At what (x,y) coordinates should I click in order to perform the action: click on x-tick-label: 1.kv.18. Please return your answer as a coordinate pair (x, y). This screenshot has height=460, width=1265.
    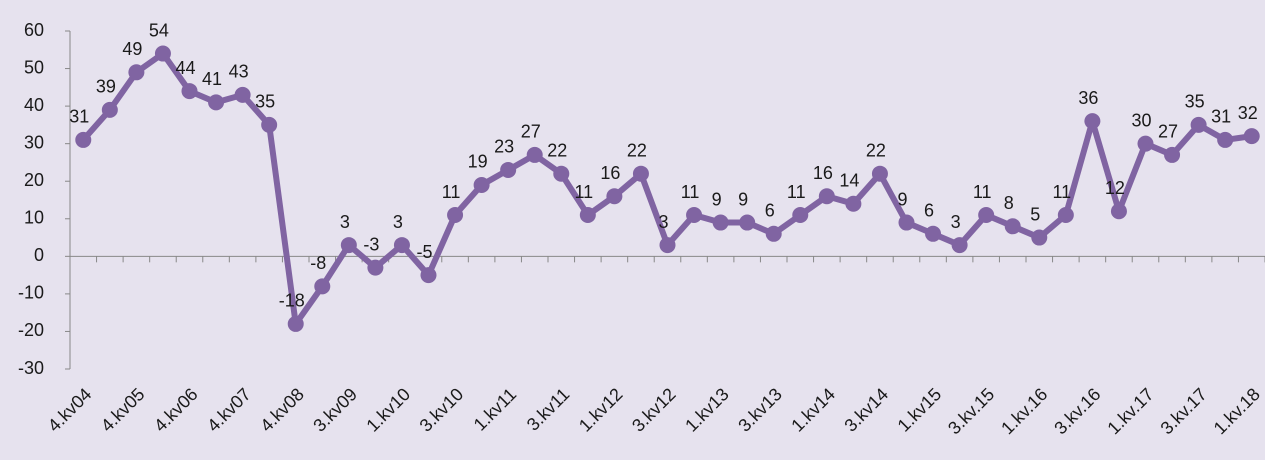
    Looking at the image, I should click on (1237, 411).